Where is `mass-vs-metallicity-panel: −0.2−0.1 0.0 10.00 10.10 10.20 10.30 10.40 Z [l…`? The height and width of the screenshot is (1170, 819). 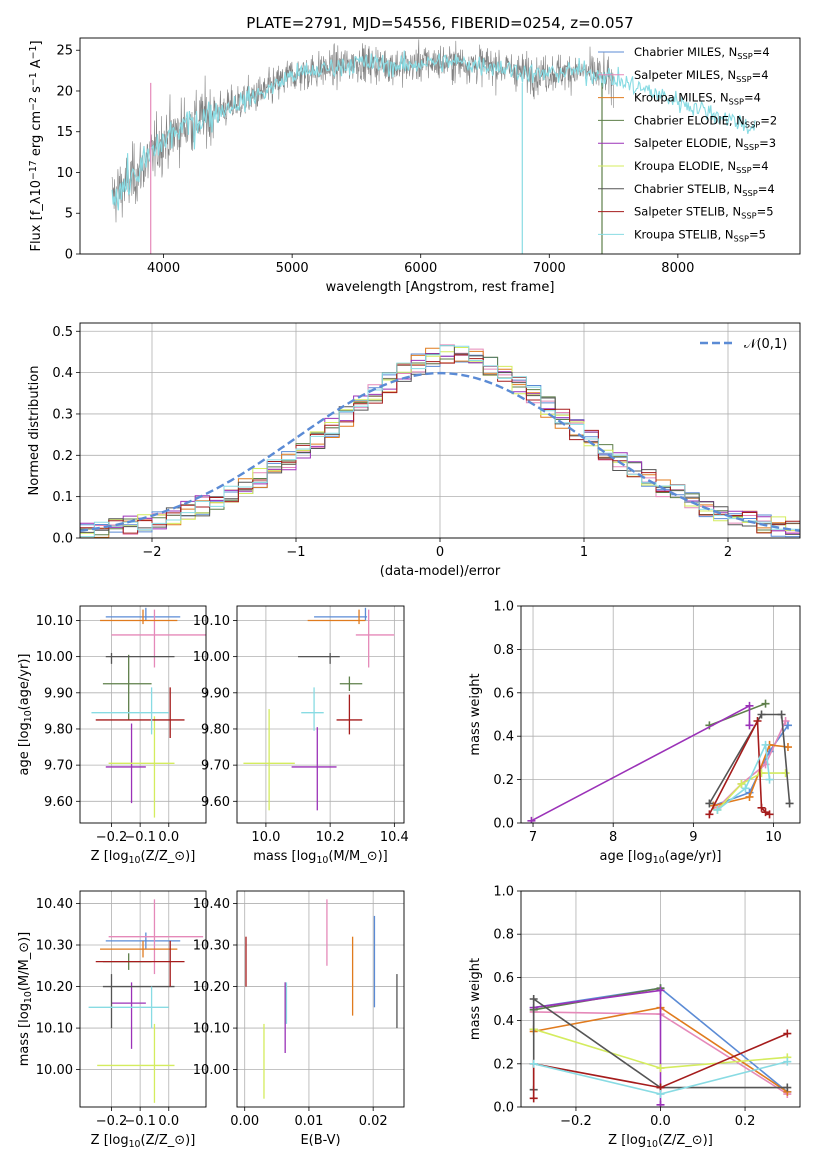 mass-vs-metallicity-panel: −0.2−0.1 0.0 10.00 10.10 10.20 10.30 10.40 Z [l… is located at coordinates (112, 1020).